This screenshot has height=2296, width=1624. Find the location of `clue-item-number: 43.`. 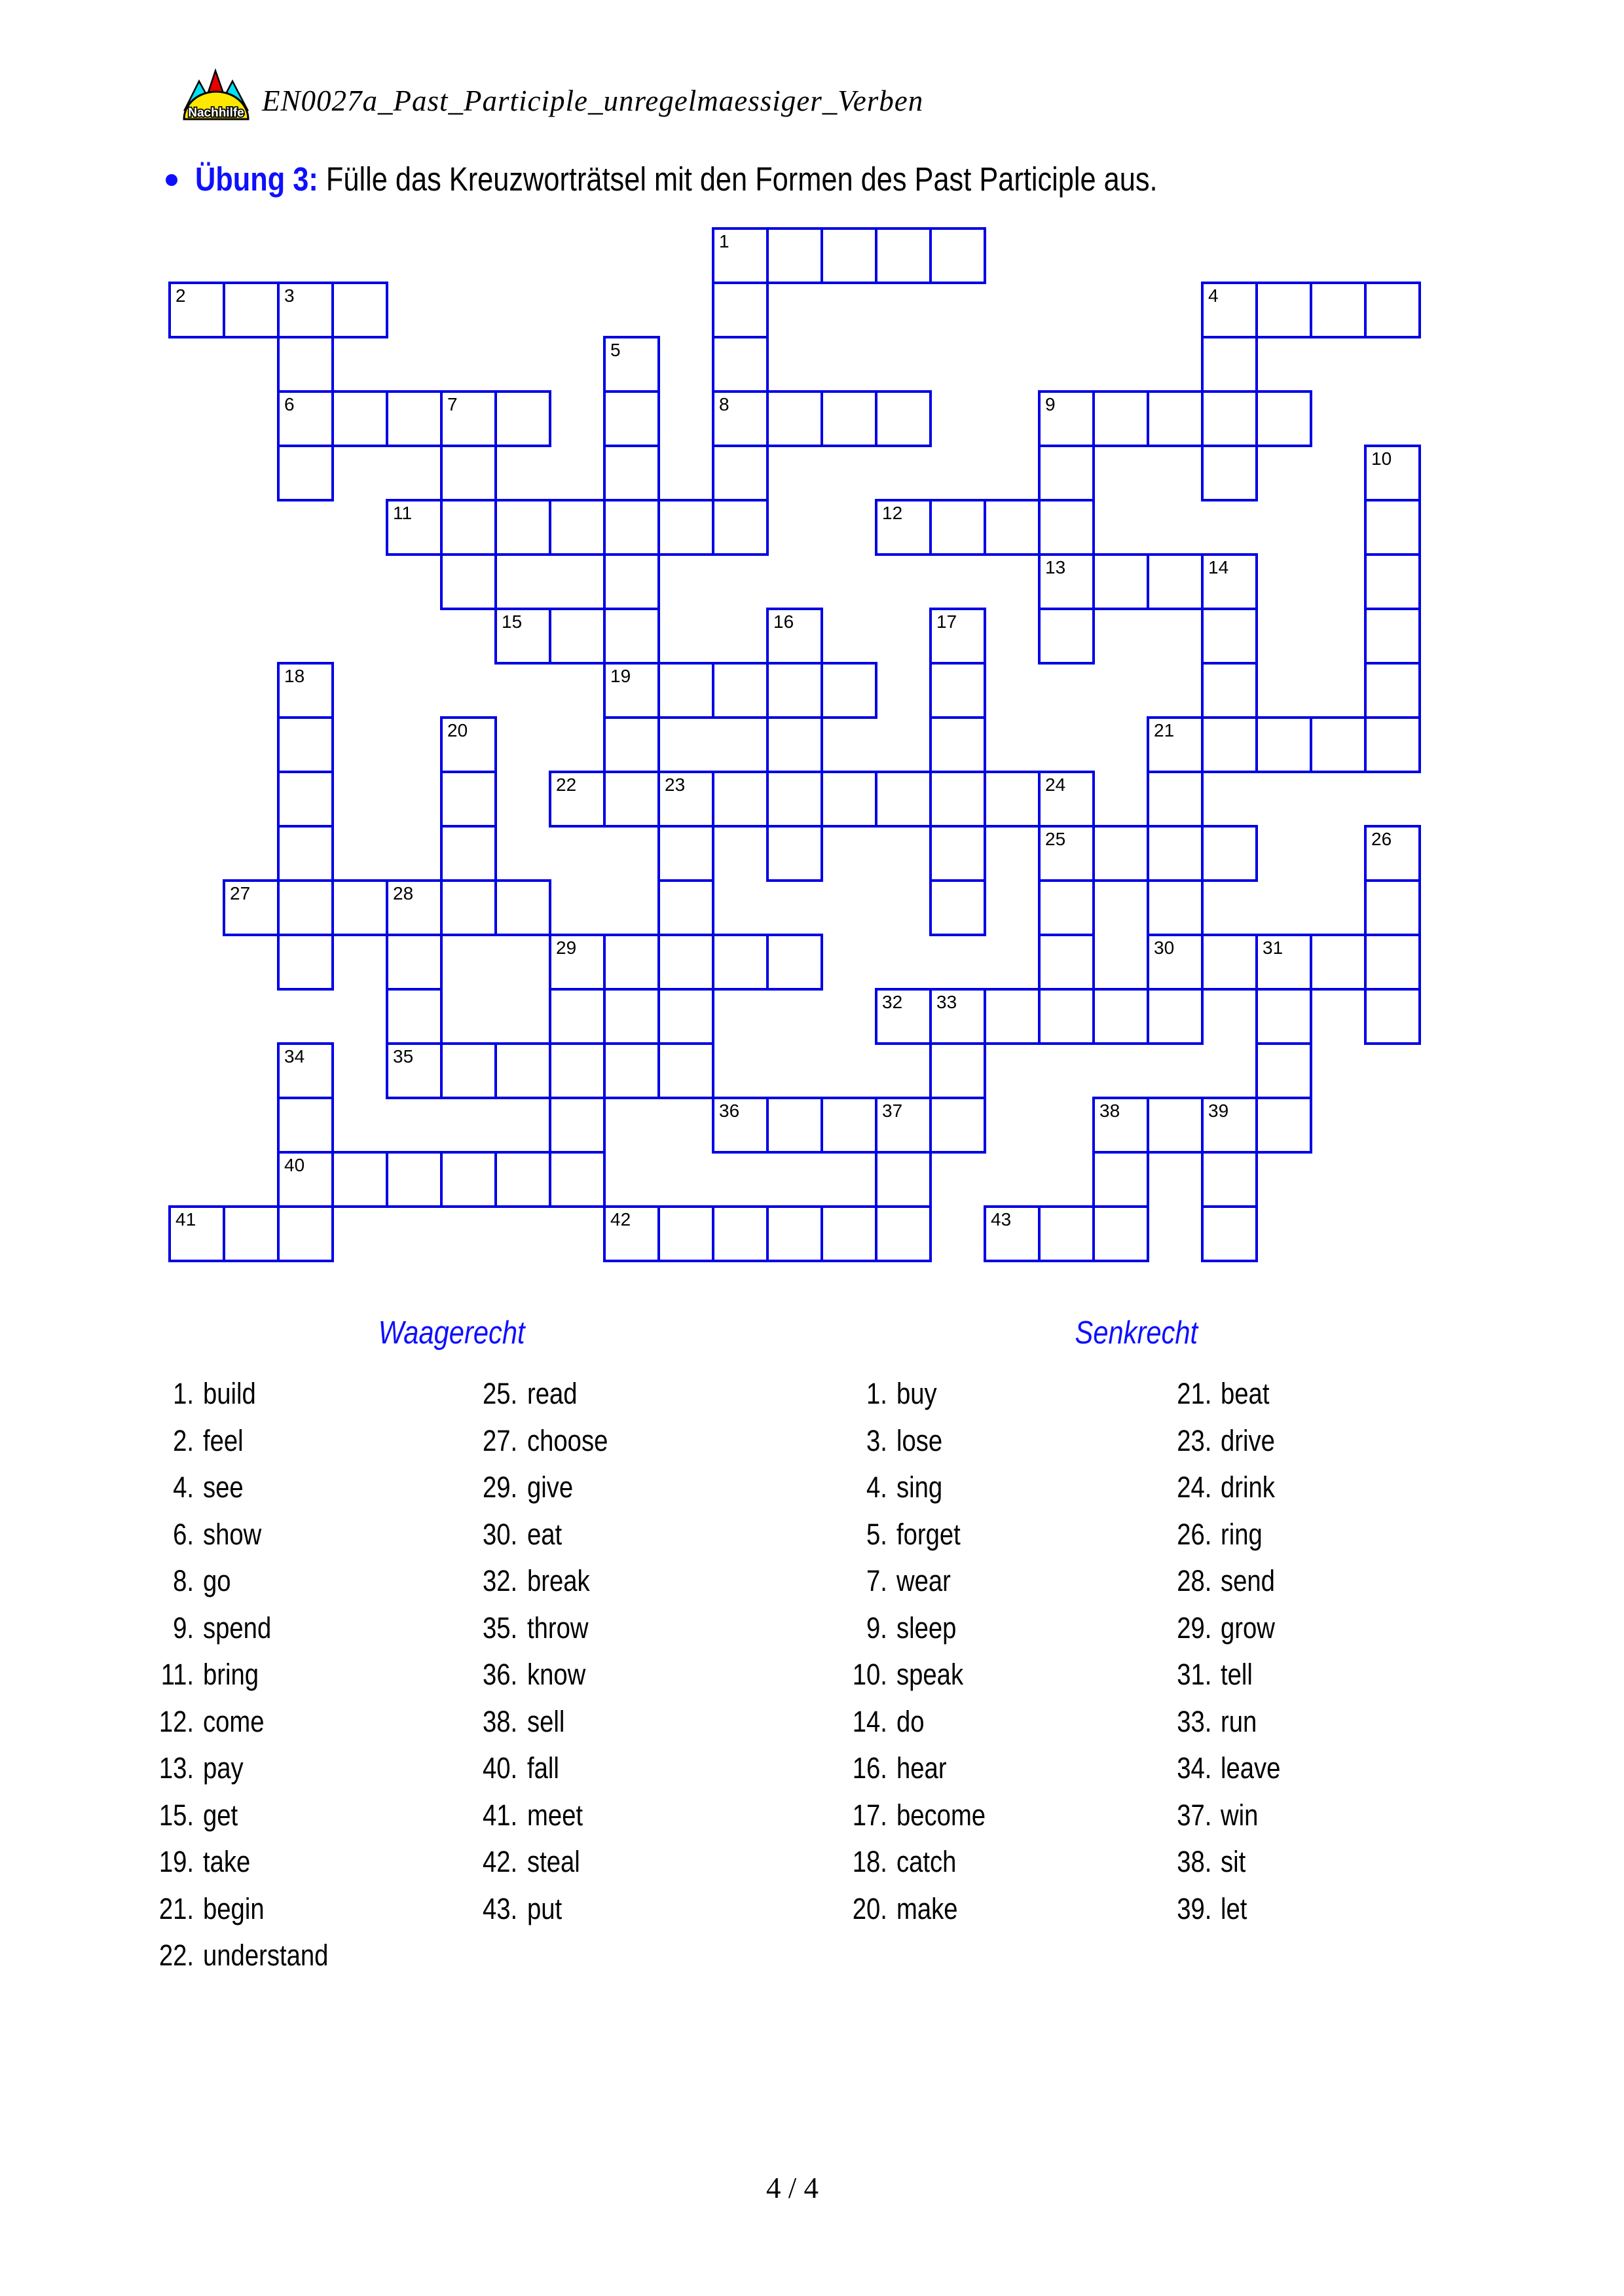

clue-item-number: 43. is located at coordinates (500, 1908).